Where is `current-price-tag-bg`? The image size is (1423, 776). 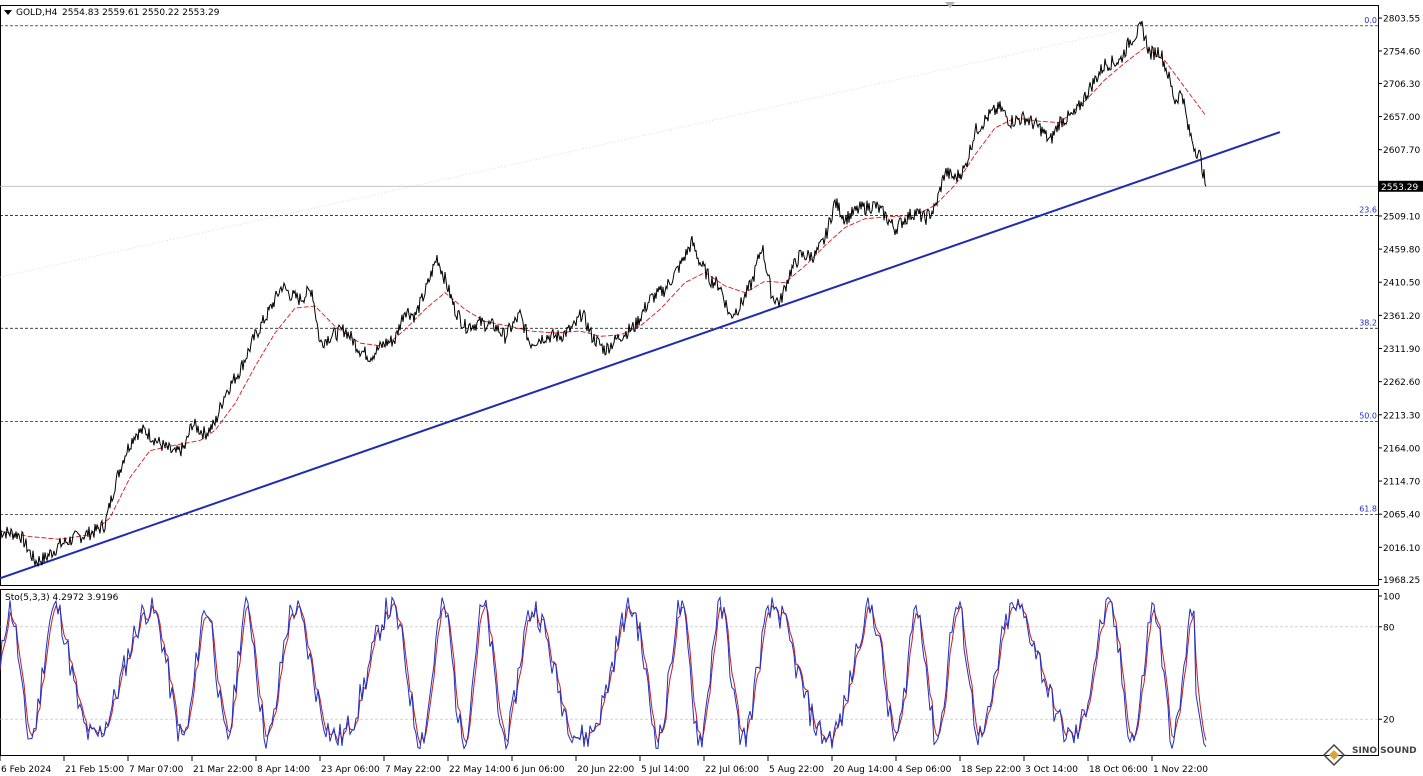 current-price-tag-bg is located at coordinates (1401, 186).